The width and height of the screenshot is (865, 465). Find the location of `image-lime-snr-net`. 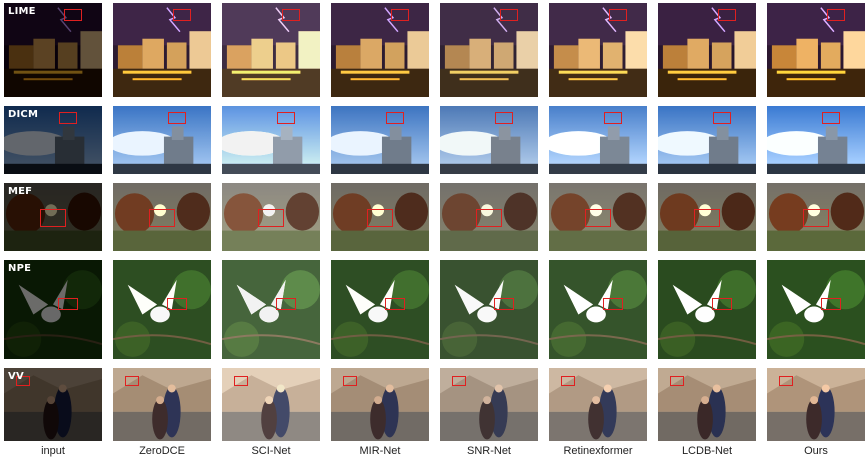

image-lime-snr-net is located at coordinates (489, 50).